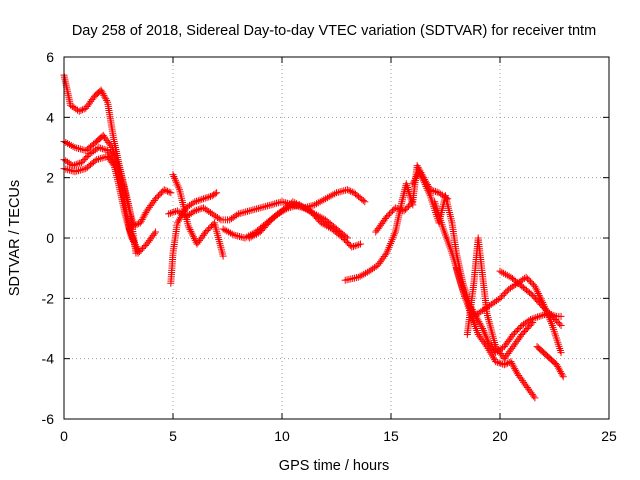  What do you see at coordinates (50, 178) in the screenshot?
I see `y-tick-label: 2` at bounding box center [50, 178].